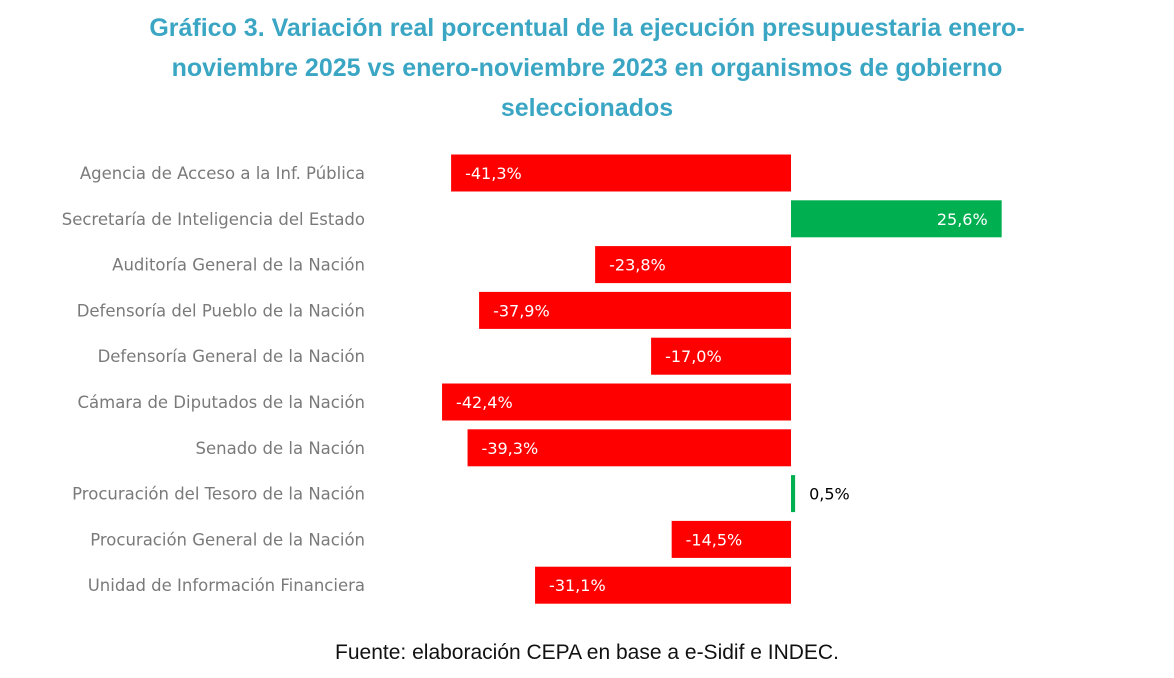 The image size is (1174, 678). Describe the element at coordinates (962, 219) in the screenshot. I see `data-label: 25,6%` at that location.